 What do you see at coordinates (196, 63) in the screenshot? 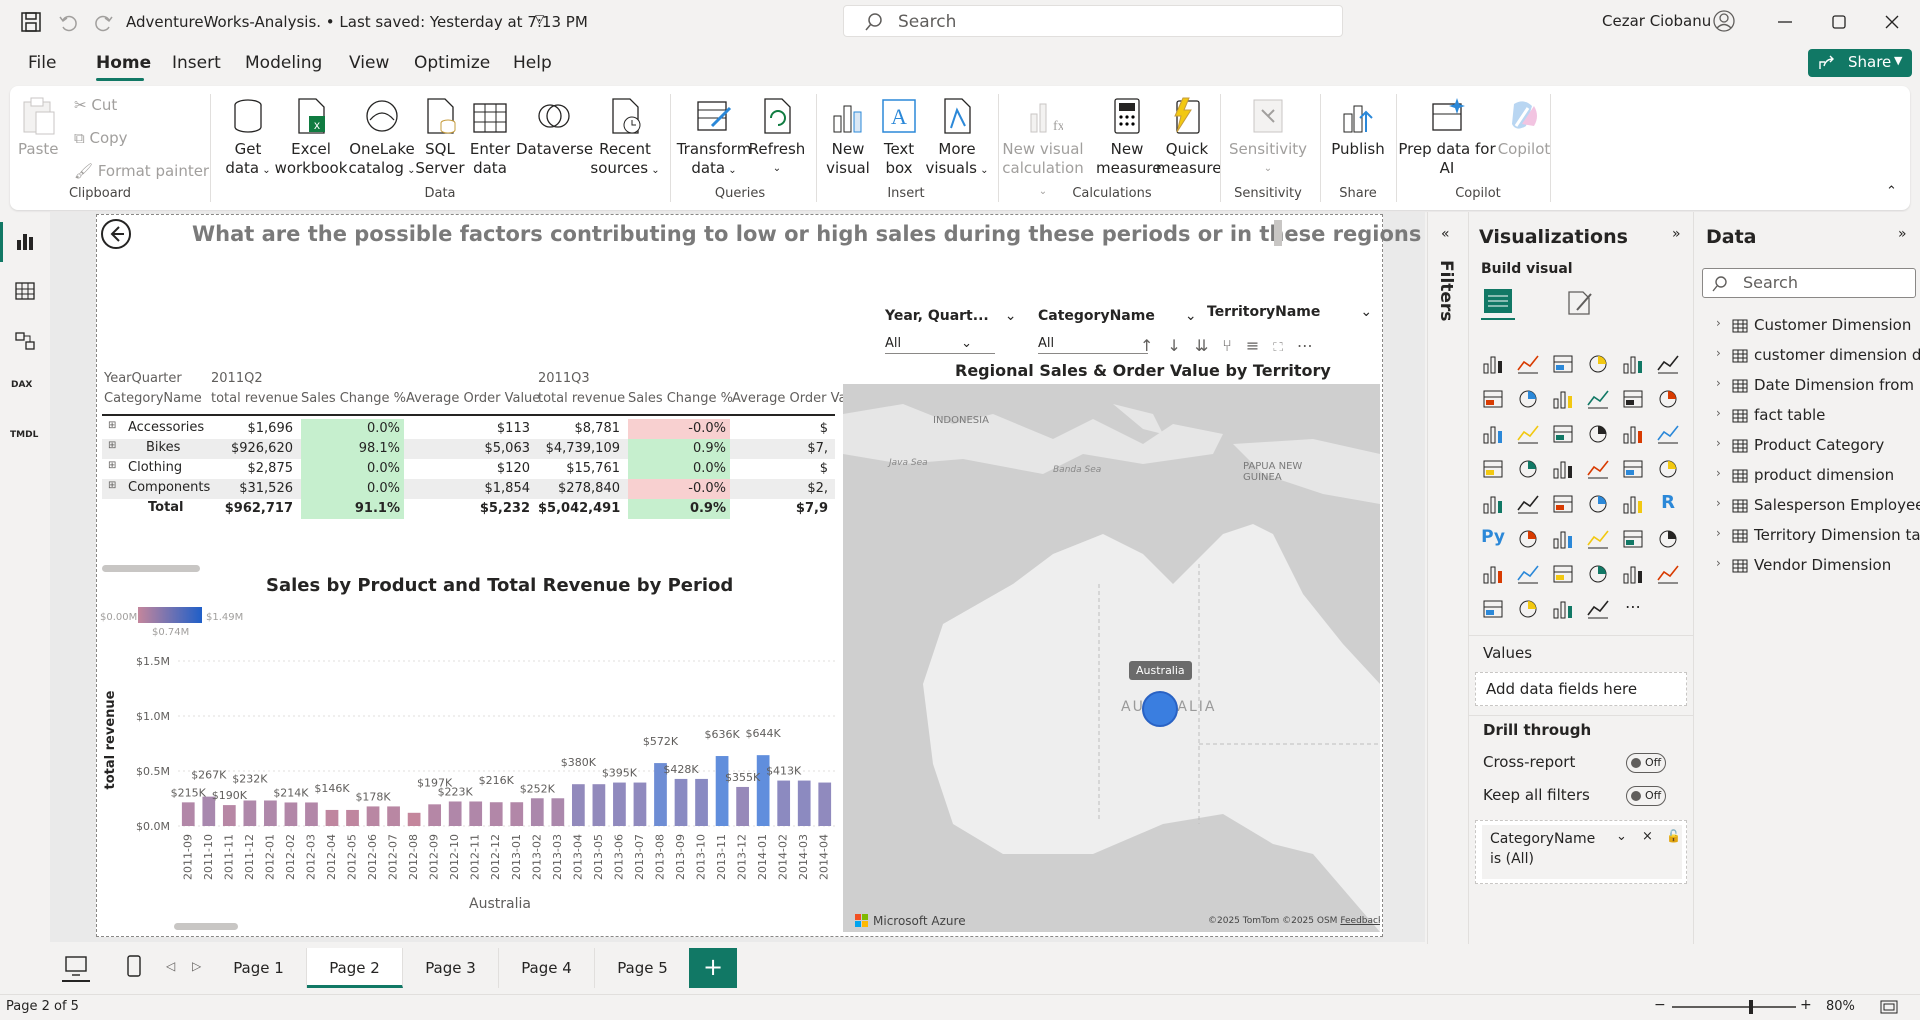
I see `menu-insert: Insert` at bounding box center [196, 63].